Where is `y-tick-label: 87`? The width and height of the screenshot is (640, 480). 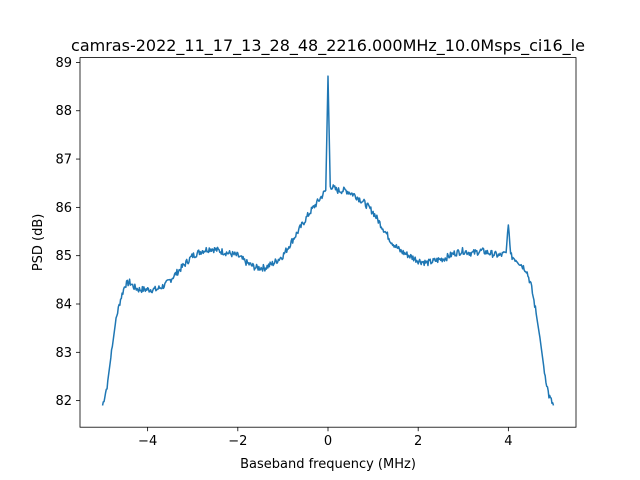
y-tick-label: 87 is located at coordinates (63, 160).